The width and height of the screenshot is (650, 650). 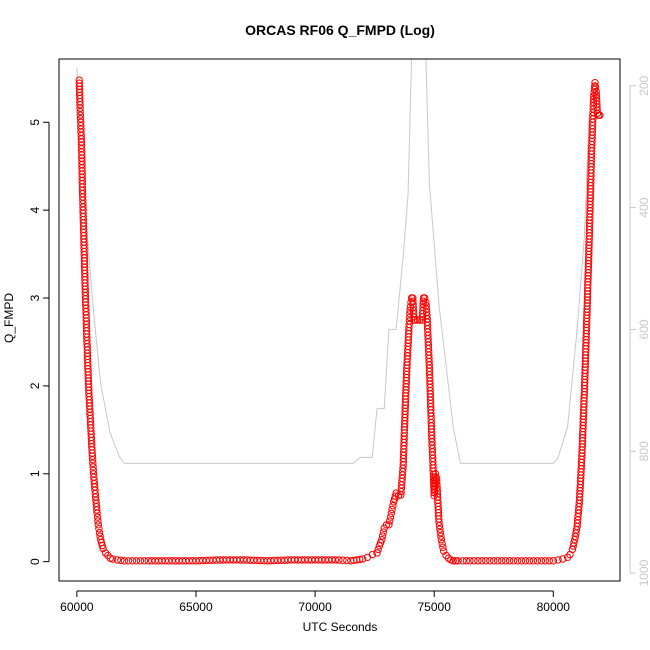 What do you see at coordinates (340, 30) in the screenshot?
I see `chart-title: ORCAS RF06 Q_FMPD (Log)` at bounding box center [340, 30].